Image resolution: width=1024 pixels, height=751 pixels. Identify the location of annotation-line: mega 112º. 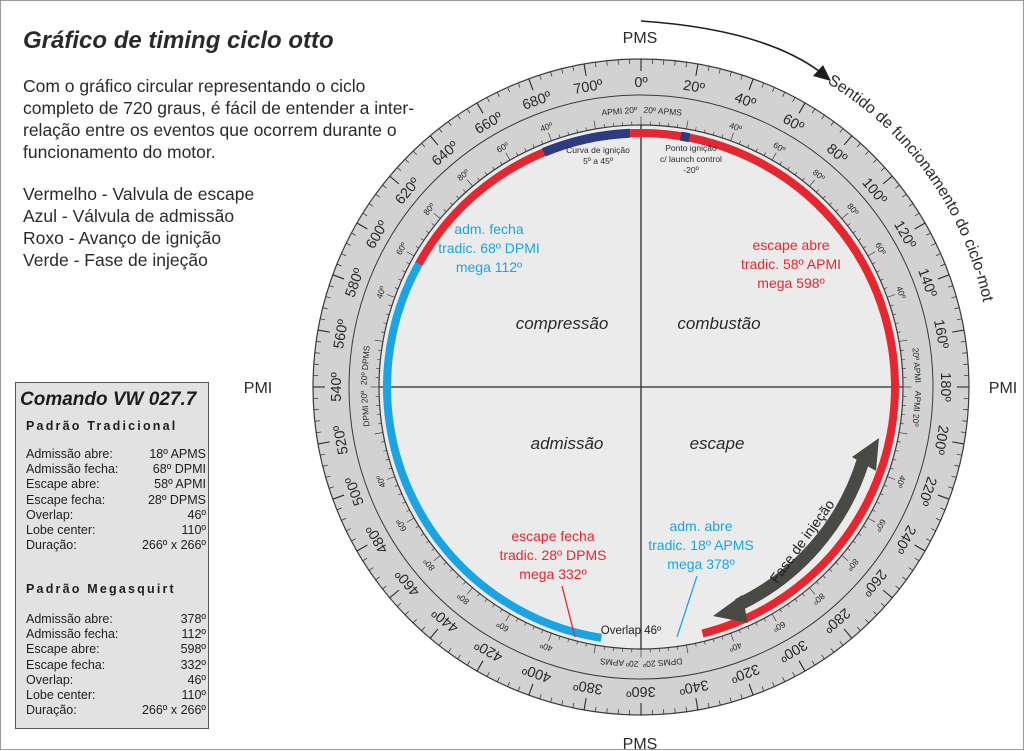
(489, 267).